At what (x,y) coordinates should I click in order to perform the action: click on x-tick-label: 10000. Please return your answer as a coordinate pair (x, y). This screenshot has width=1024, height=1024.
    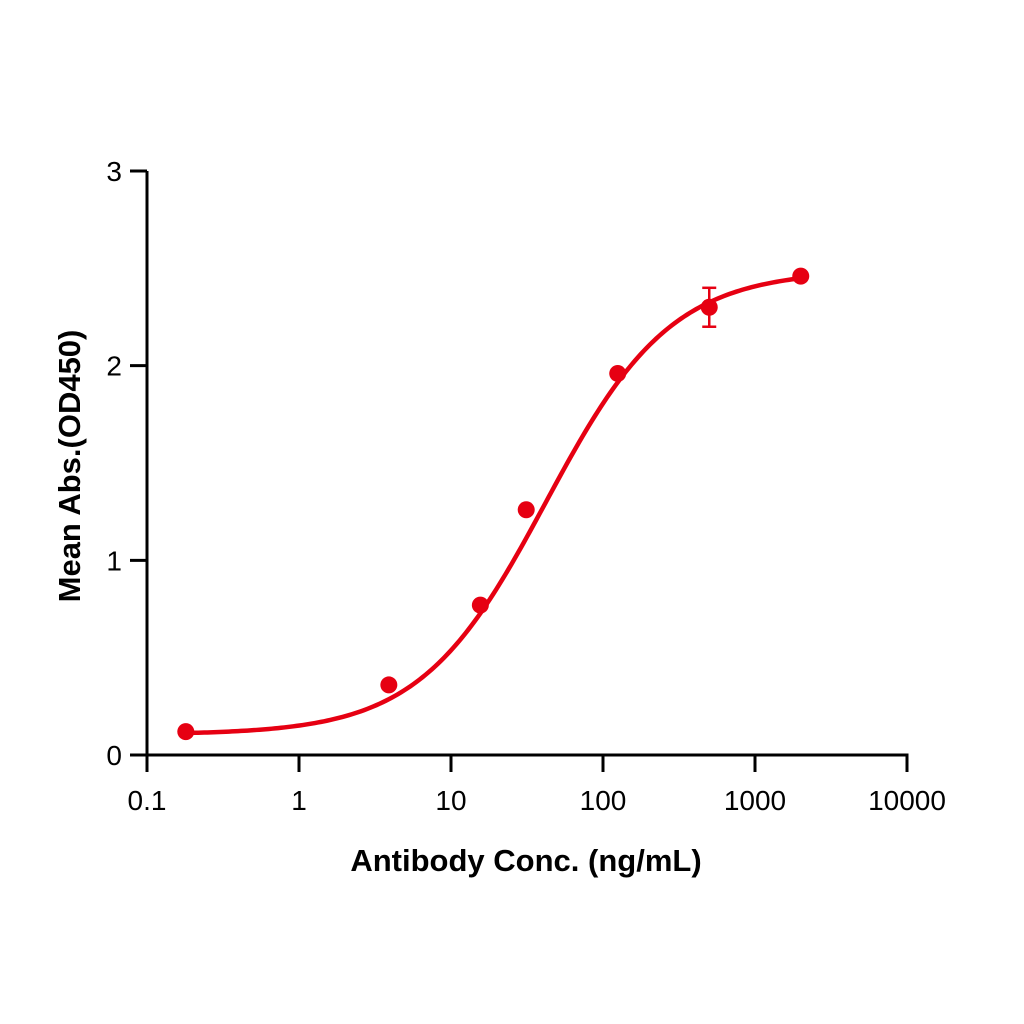
    Looking at the image, I should click on (907, 800).